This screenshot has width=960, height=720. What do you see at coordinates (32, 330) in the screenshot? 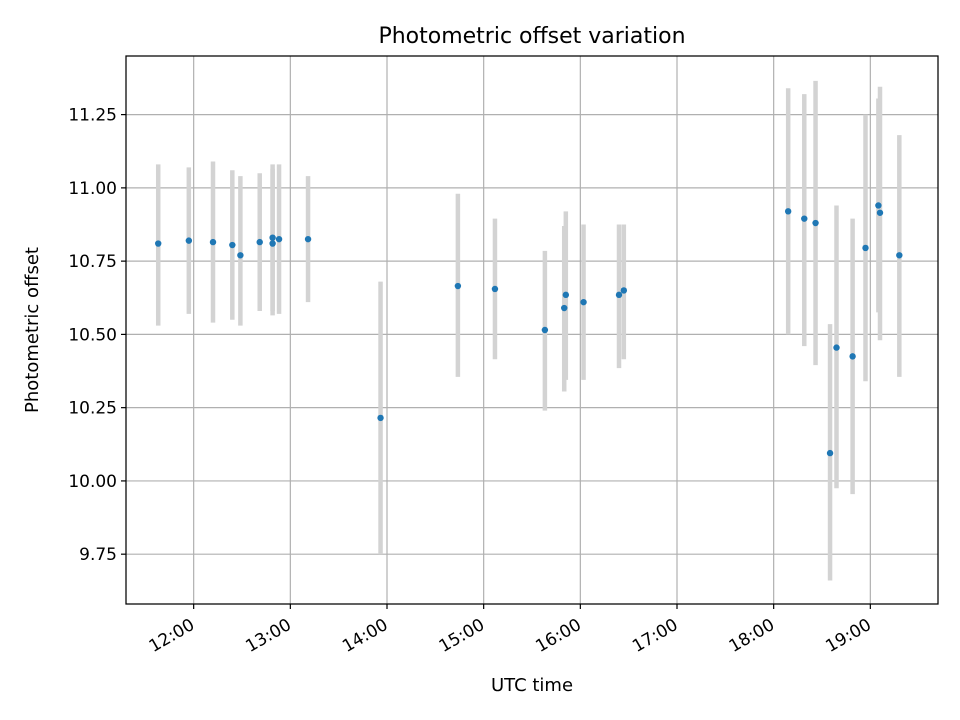
I see `y-axis-label: Photometric offset` at bounding box center [32, 330].